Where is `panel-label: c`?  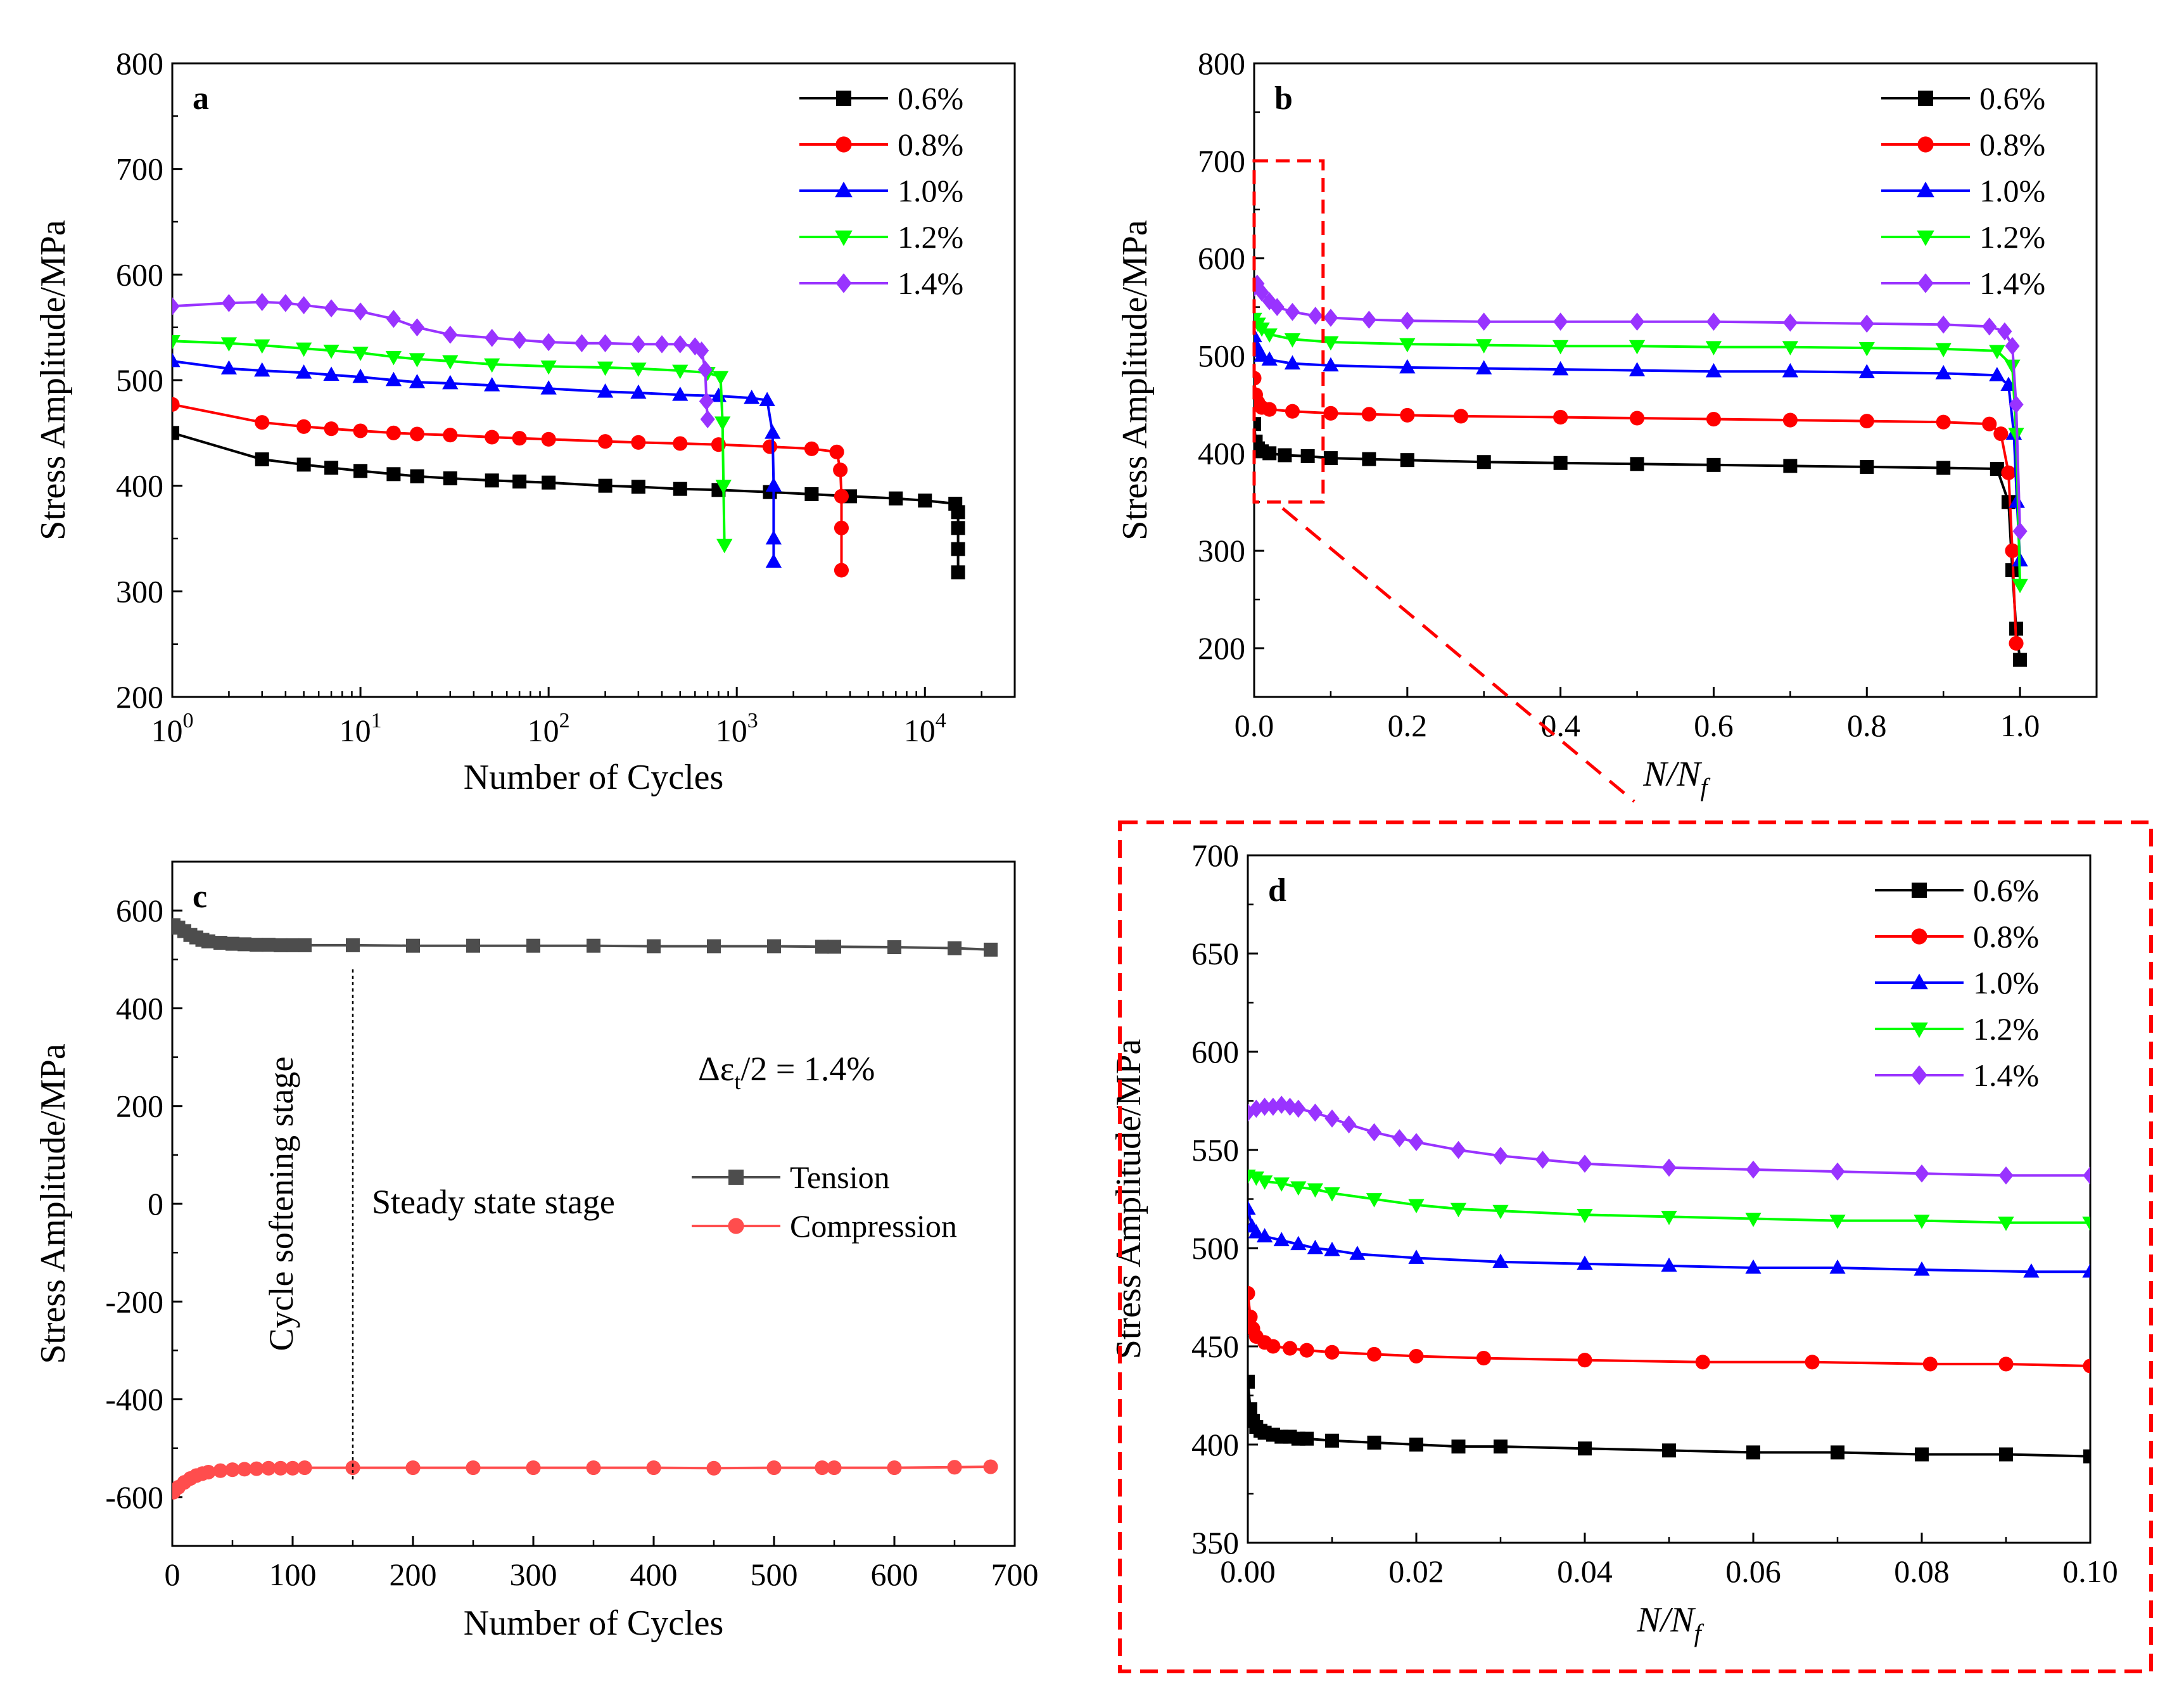 panel-label: c is located at coordinates (200, 897).